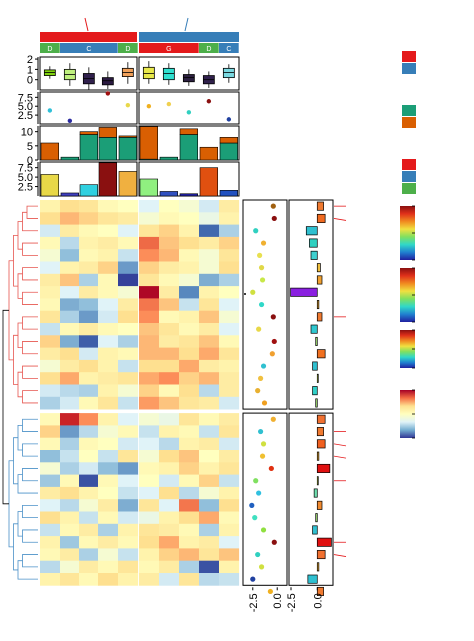 This screenshot has height=641, width=474. What do you see at coordinates (407, 295) in the screenshot?
I see `legend-colorbar` at bounding box center [407, 295].